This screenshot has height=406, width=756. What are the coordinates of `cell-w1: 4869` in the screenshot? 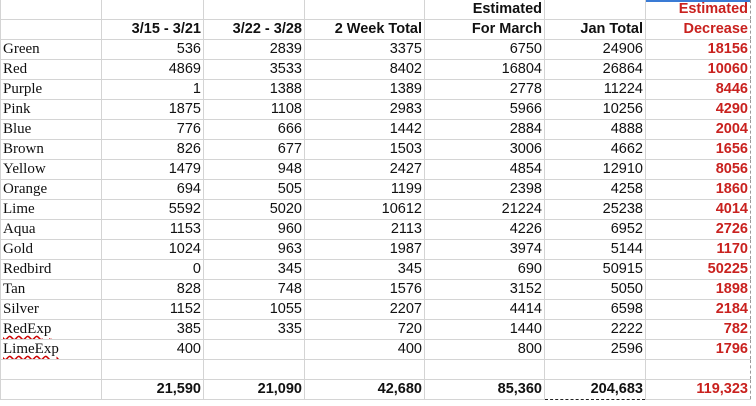 It's located at (152, 69).